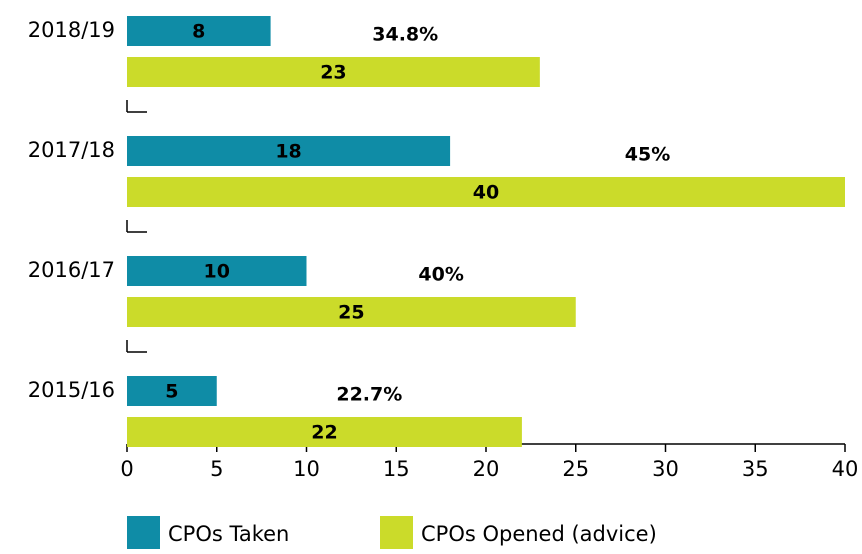 Image resolution: width=862 pixels, height=554 pixels. What do you see at coordinates (575, 469) in the screenshot?
I see `x-tick-label: 25` at bounding box center [575, 469].